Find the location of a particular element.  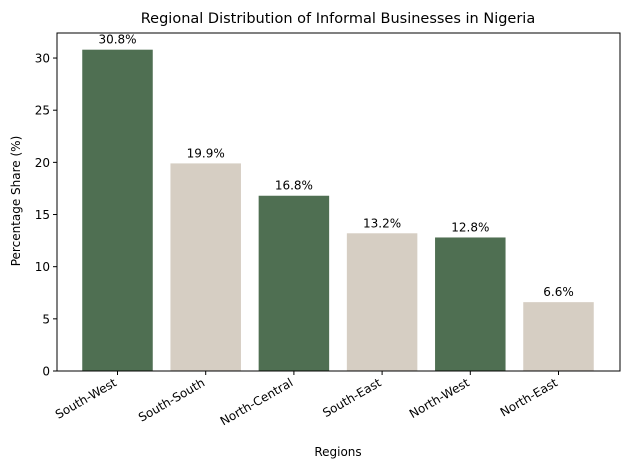

y-axis: 0 5 10 15 20 25 30 is located at coordinates (46, 215).